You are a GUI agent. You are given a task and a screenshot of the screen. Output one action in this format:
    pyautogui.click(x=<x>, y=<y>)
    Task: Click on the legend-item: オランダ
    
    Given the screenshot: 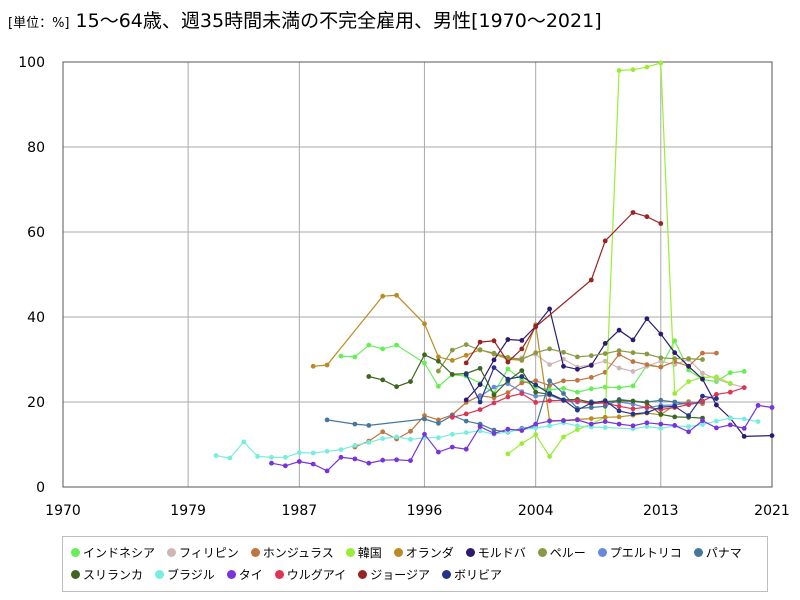 What is the action you would take?
    pyautogui.click(x=423, y=552)
    